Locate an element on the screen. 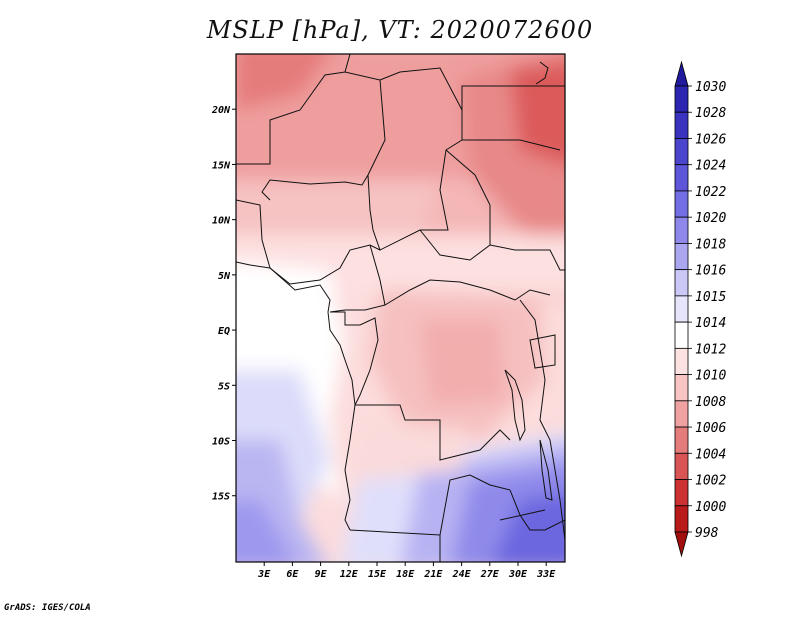 The width and height of the screenshot is (800, 618). border-south-sudan is located at coordinates (527, 257).